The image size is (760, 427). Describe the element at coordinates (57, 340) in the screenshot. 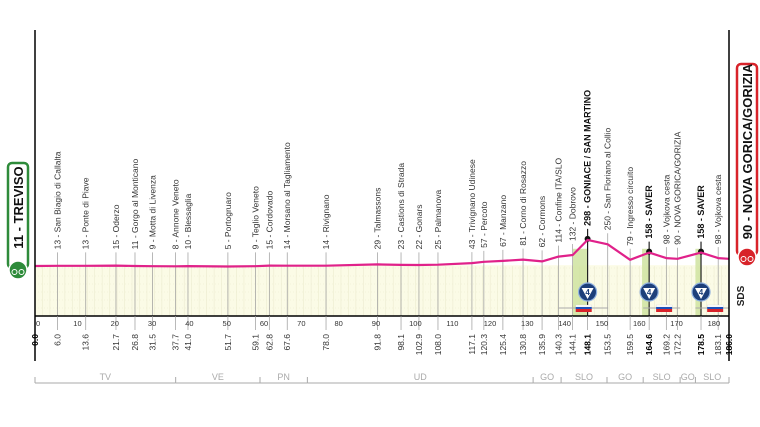

I see `km-label: 6.0` at that location.